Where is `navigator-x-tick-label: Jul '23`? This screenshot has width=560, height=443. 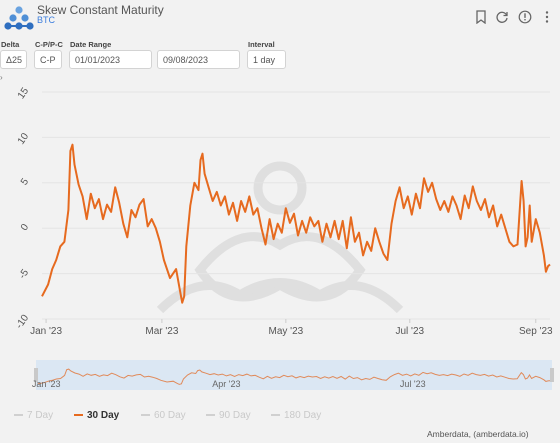 navigator-x-tick-label: Jul '23 is located at coordinates (413, 384).